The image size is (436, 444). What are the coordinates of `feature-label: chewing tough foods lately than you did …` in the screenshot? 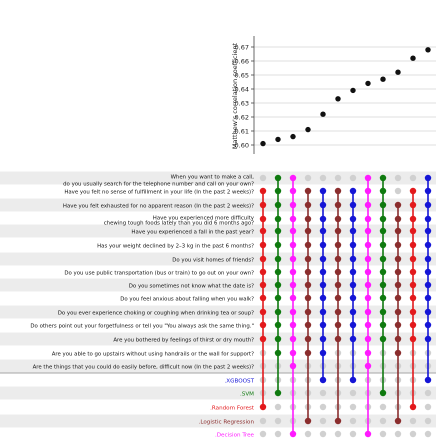 It's located at (179, 223).